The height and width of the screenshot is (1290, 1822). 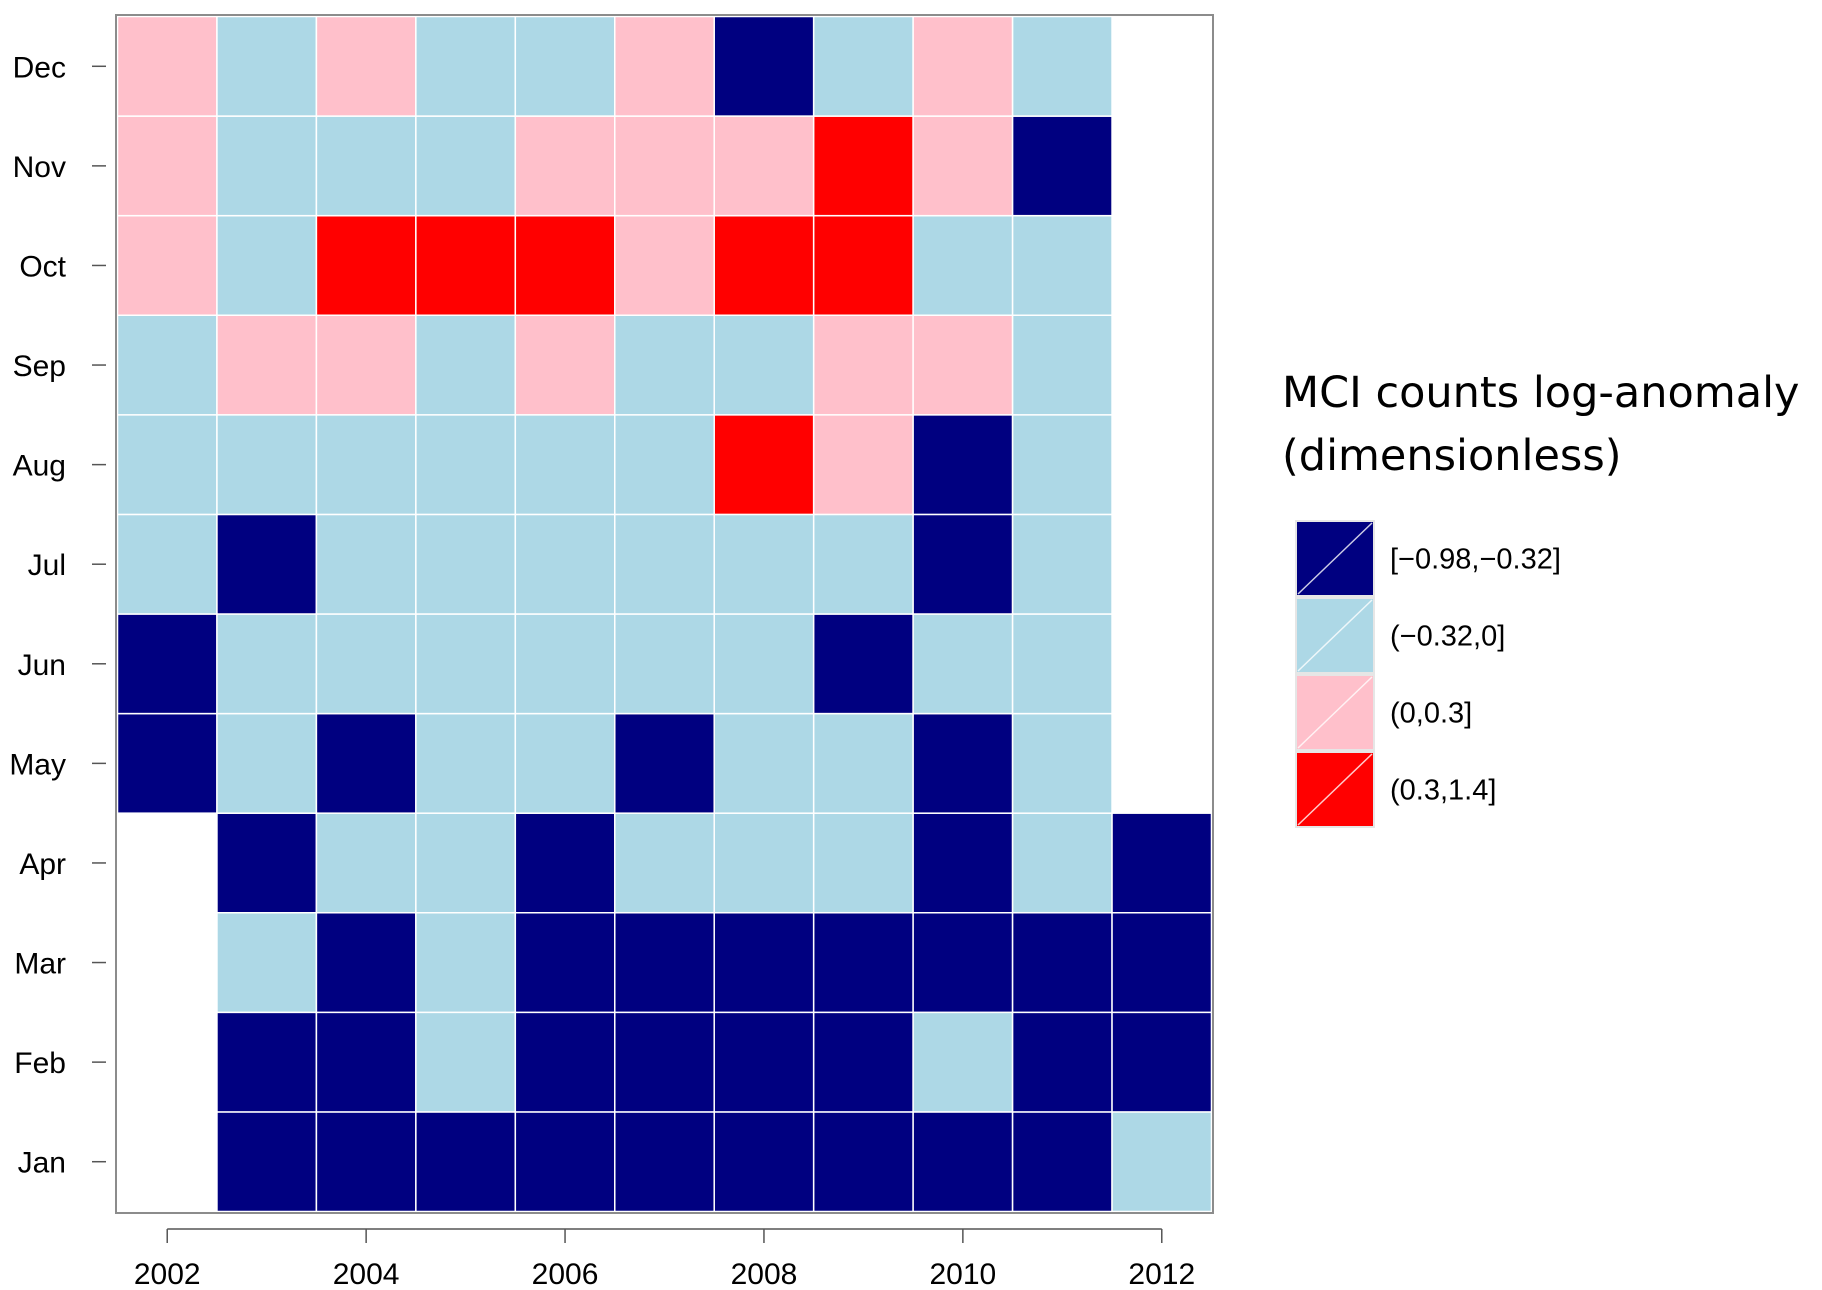 What do you see at coordinates (565, 863) in the screenshot?
I see `heatmap-cell-apr-2006` at bounding box center [565, 863].